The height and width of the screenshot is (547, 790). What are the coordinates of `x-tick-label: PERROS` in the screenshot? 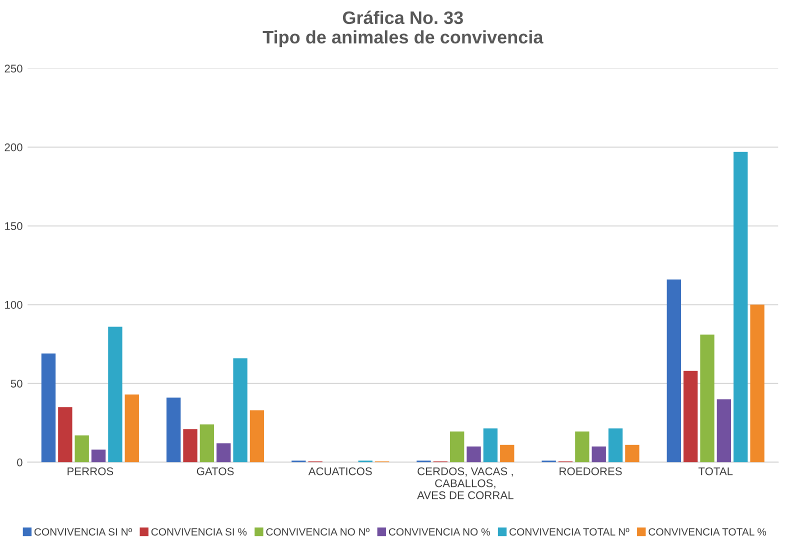 It's located at (91, 471).